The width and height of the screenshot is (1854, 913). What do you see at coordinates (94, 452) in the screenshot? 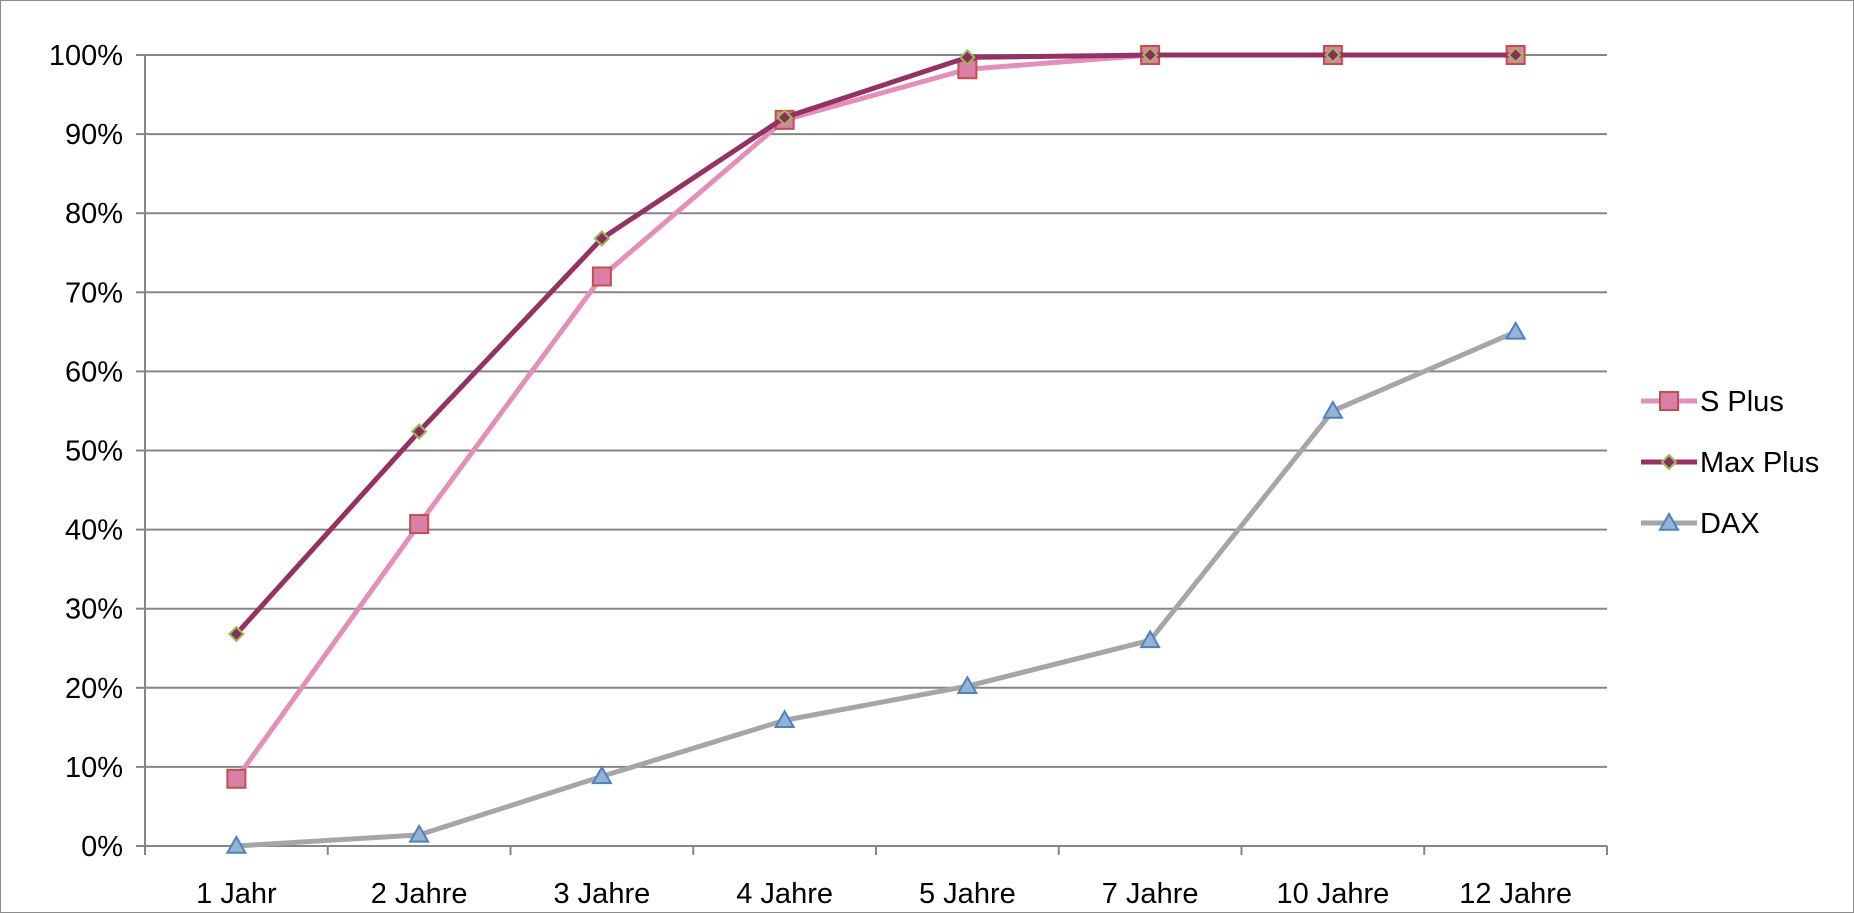
I see `y-tick-label: 50%` at bounding box center [94, 452].